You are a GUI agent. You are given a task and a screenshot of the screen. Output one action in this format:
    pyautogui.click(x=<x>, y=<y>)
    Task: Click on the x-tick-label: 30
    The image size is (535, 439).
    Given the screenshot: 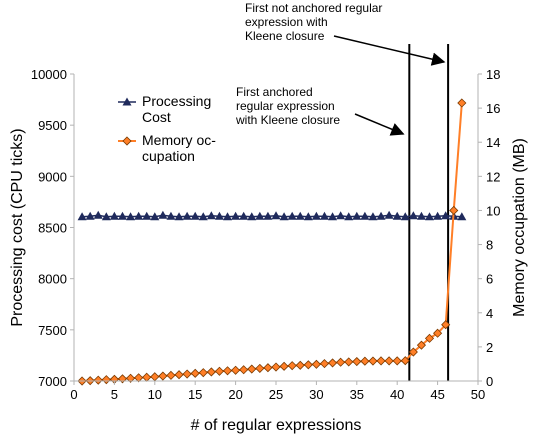 What is the action you would take?
    pyautogui.click(x=316, y=394)
    